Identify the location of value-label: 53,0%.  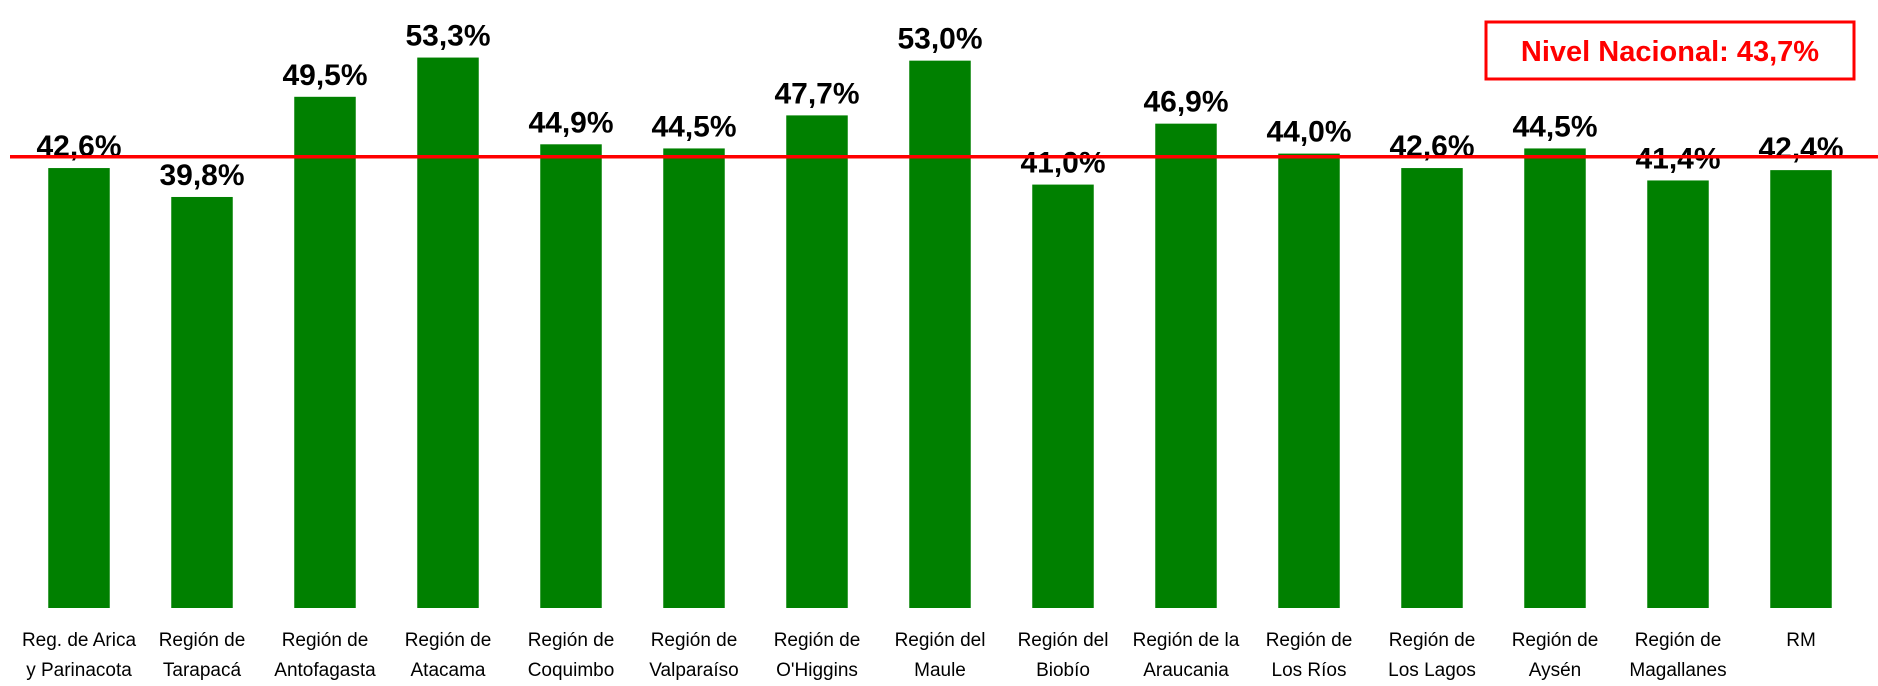
(939, 39).